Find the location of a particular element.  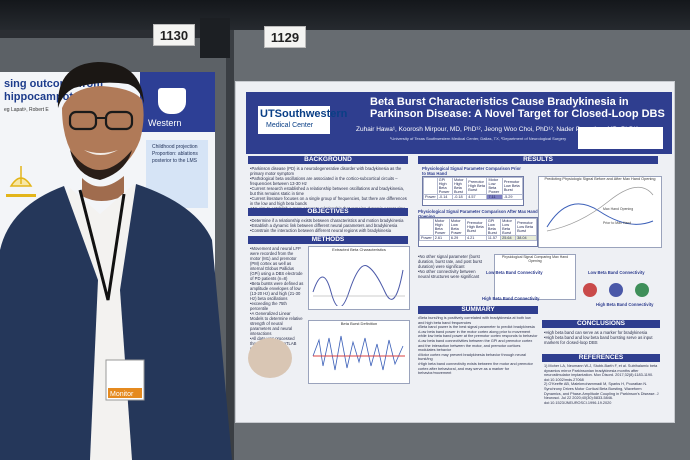

table-header: GPi High Beta Power is located at coordinates (444, 186).